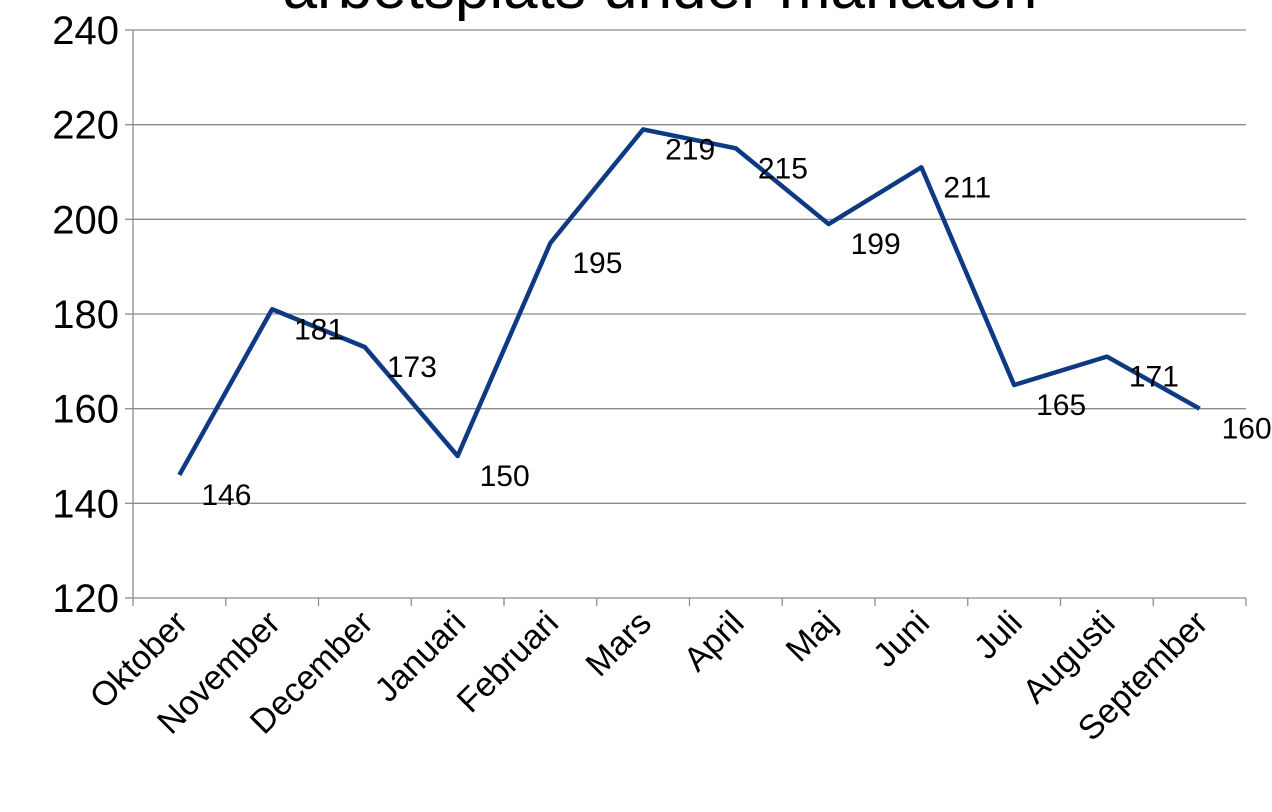 The width and height of the screenshot is (1272, 812). Describe the element at coordinates (319, 329) in the screenshot. I see `data-label: 181` at that location.